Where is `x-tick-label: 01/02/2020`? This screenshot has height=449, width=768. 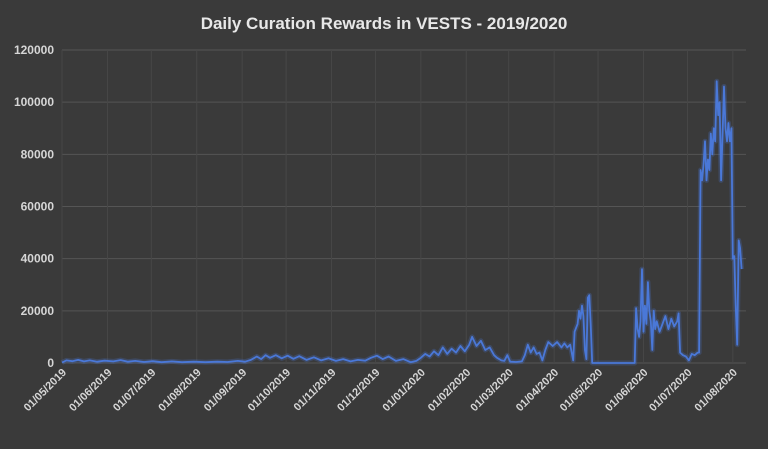 x-tick-label: 01/02/2020 is located at coordinates (449, 390).